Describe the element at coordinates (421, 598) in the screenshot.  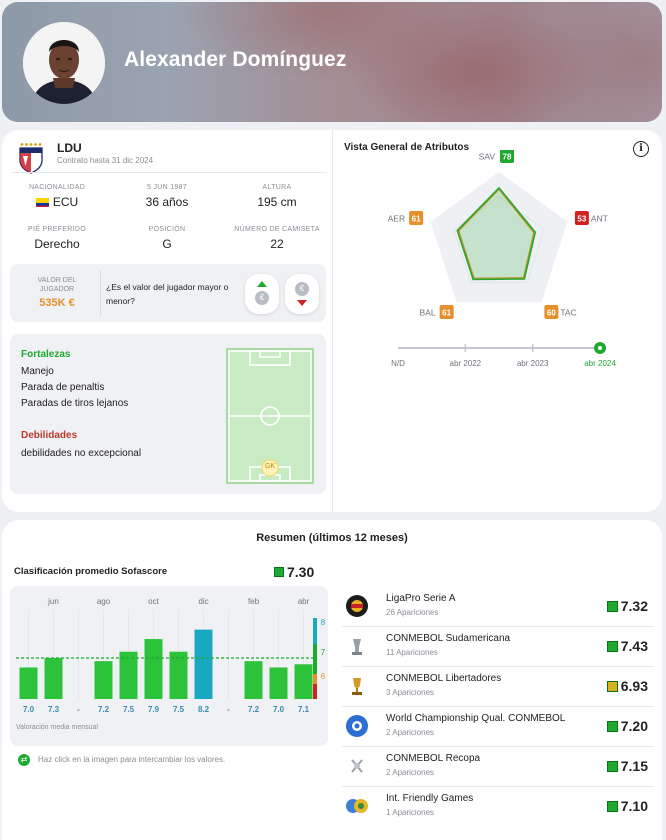
I see `competition-name: LigaPro Serie A` at that location.